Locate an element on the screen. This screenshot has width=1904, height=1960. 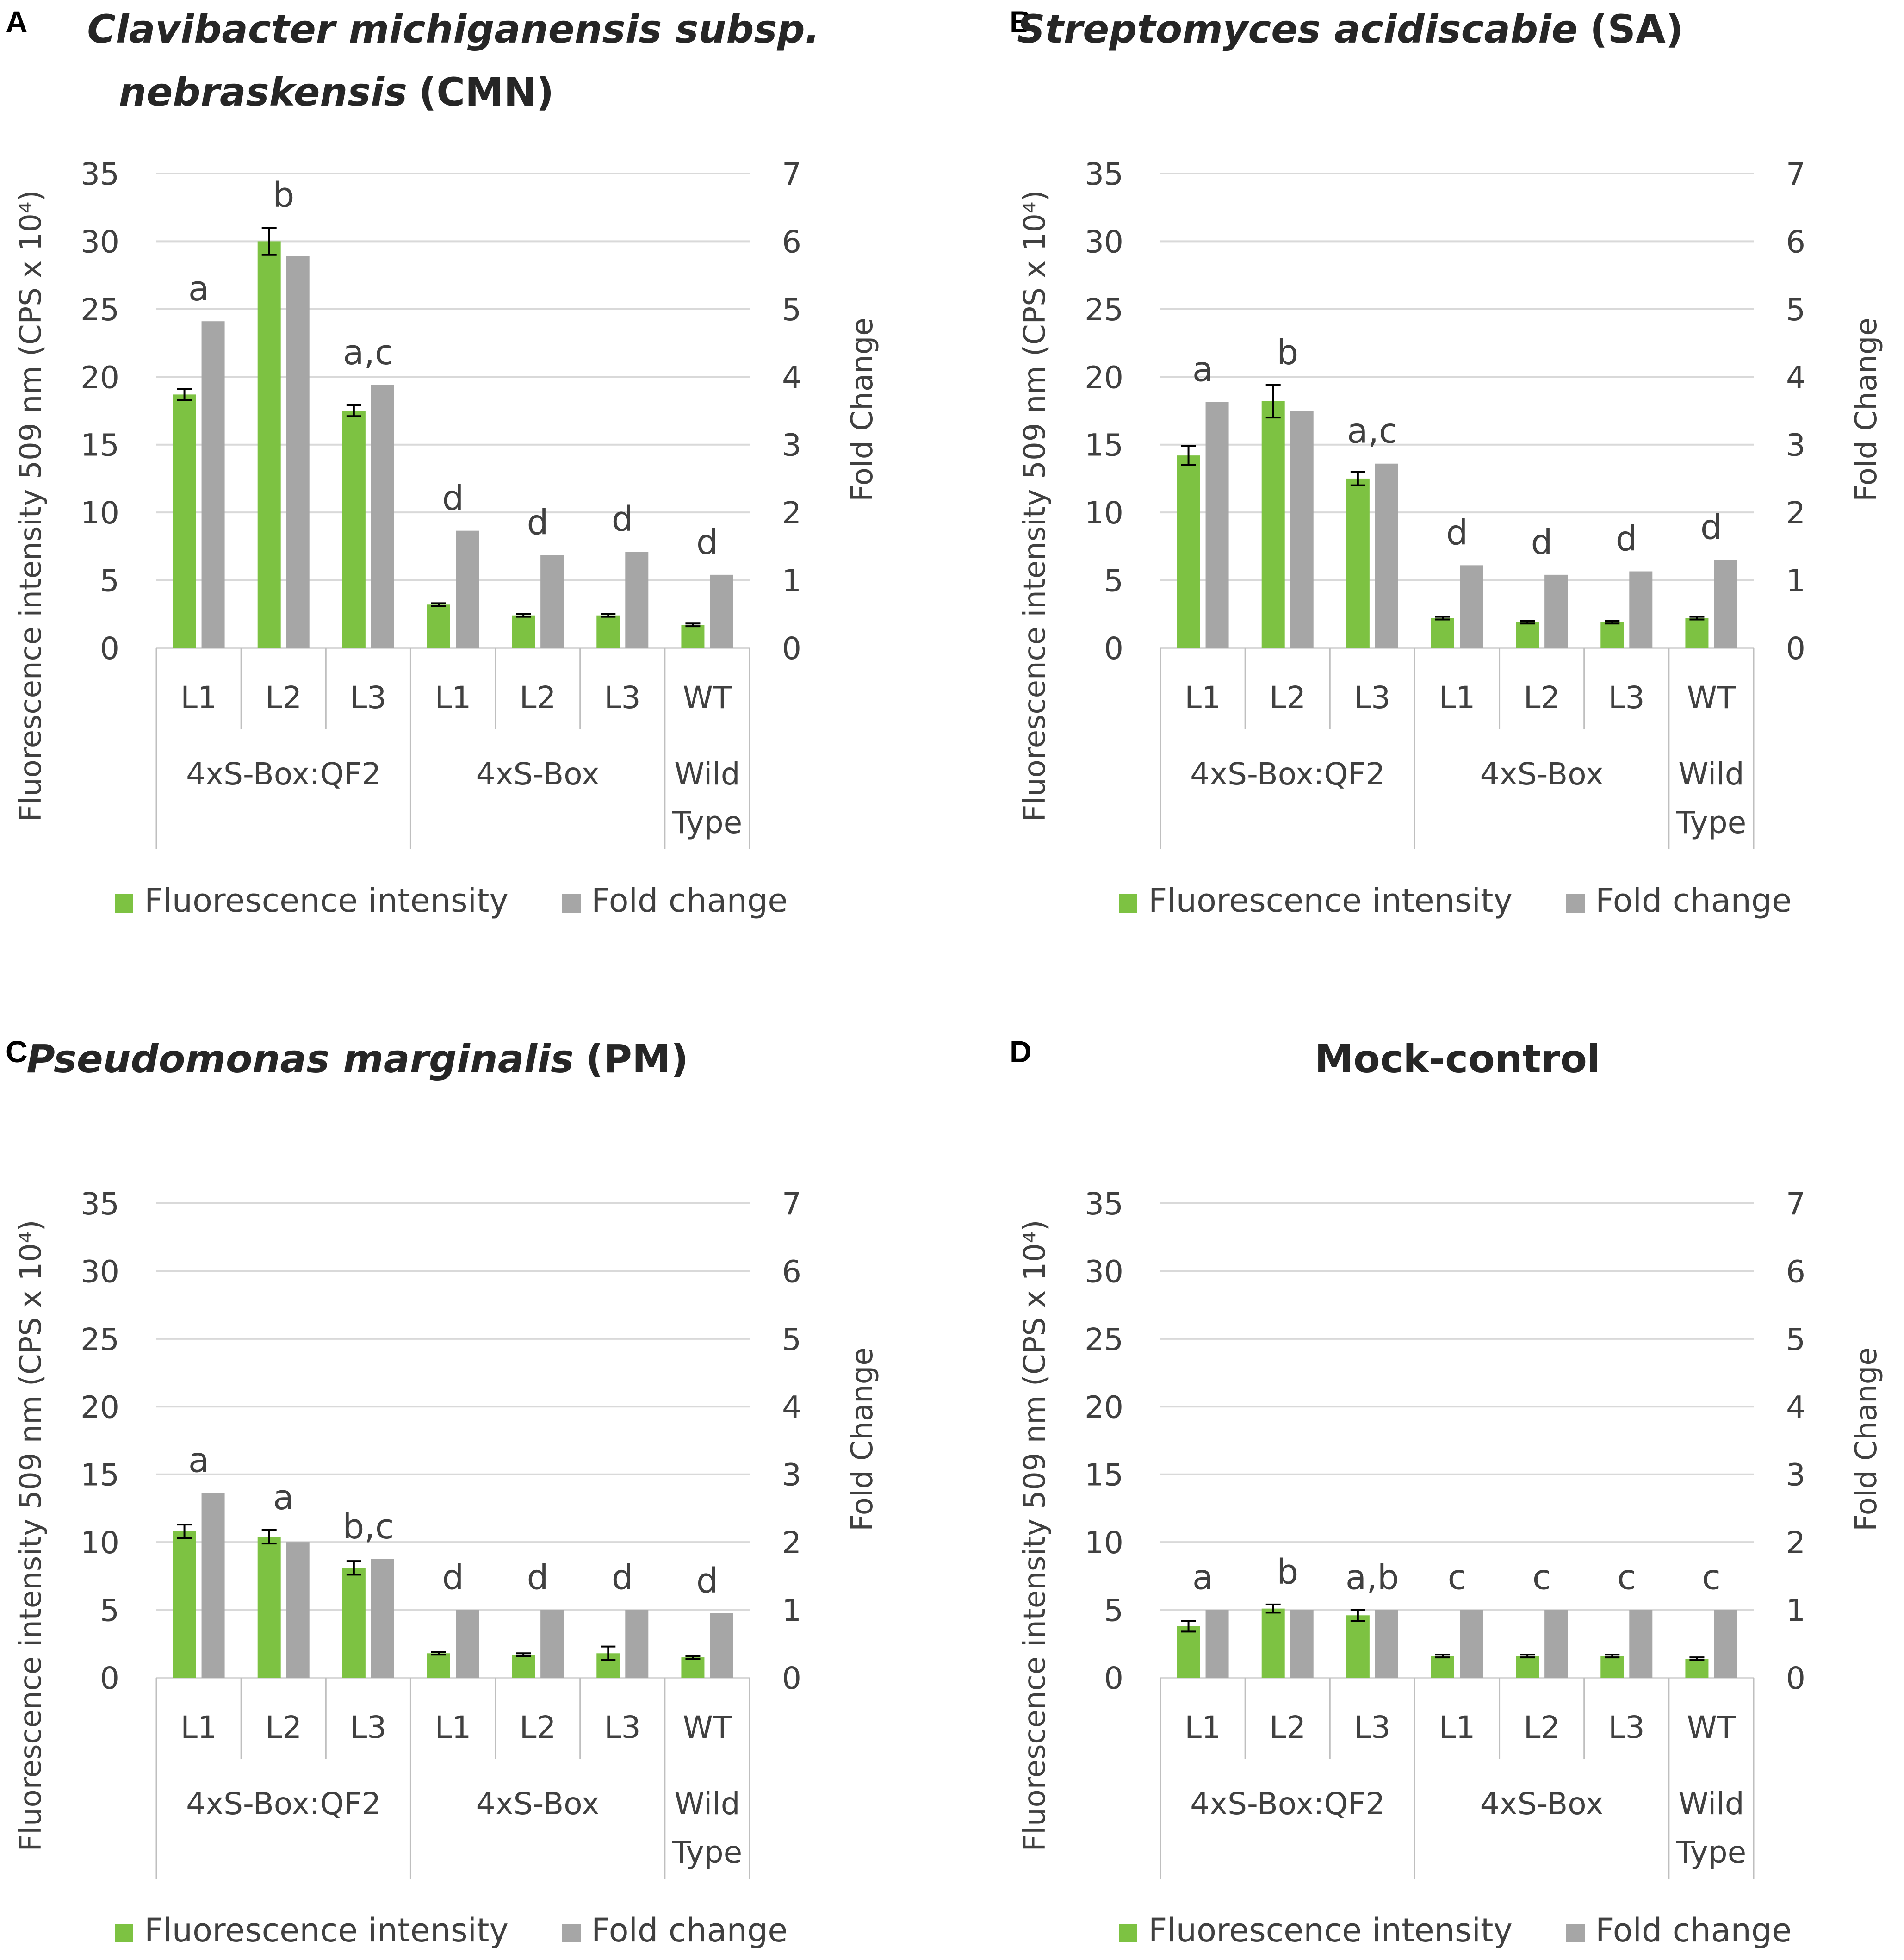
panel-letter: A is located at coordinates (17, 22).